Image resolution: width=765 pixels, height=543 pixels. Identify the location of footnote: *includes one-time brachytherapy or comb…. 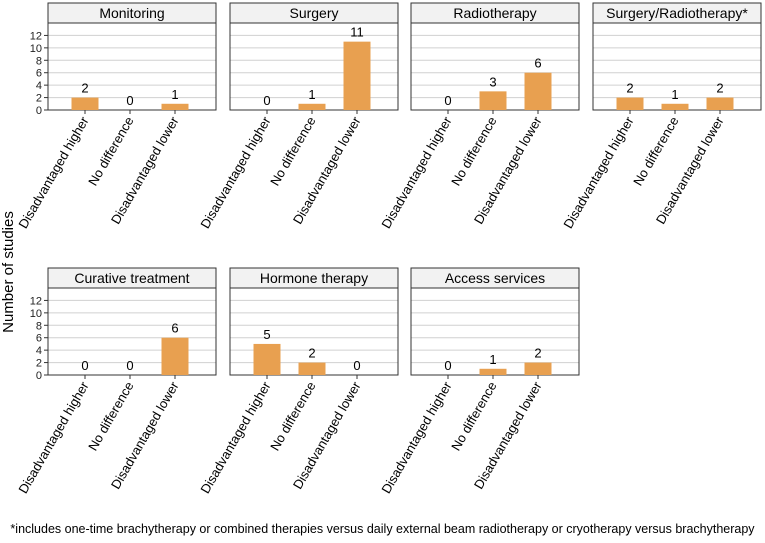
(382, 529).